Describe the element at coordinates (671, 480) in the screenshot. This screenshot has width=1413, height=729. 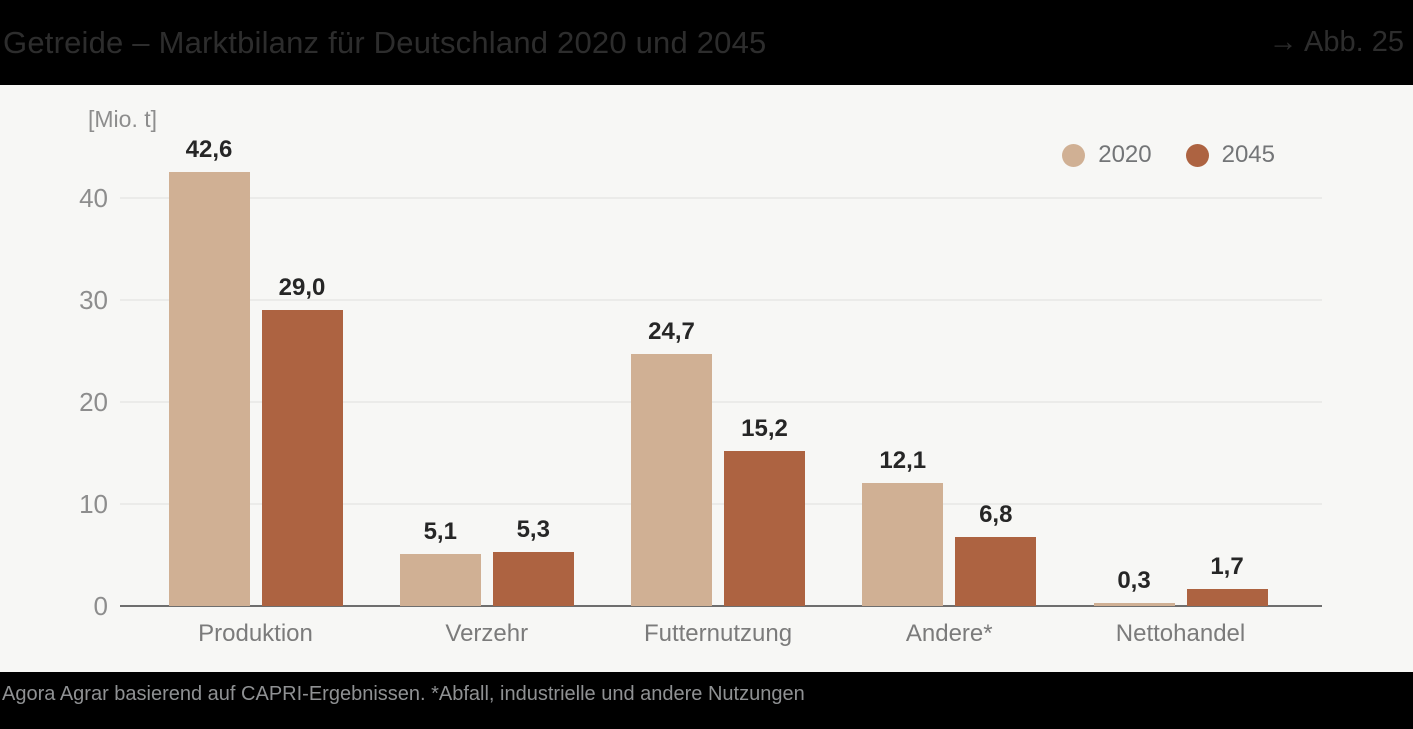
I see `bar-2020-futternutzung` at that location.